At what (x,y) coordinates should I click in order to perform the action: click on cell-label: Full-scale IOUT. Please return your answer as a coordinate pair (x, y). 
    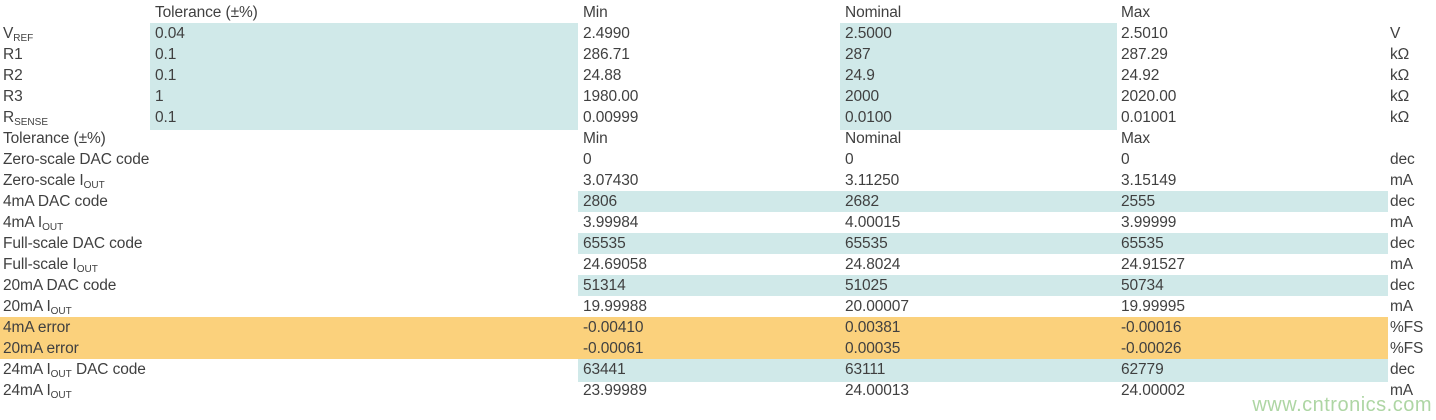
    Looking at the image, I should click on (75, 265).